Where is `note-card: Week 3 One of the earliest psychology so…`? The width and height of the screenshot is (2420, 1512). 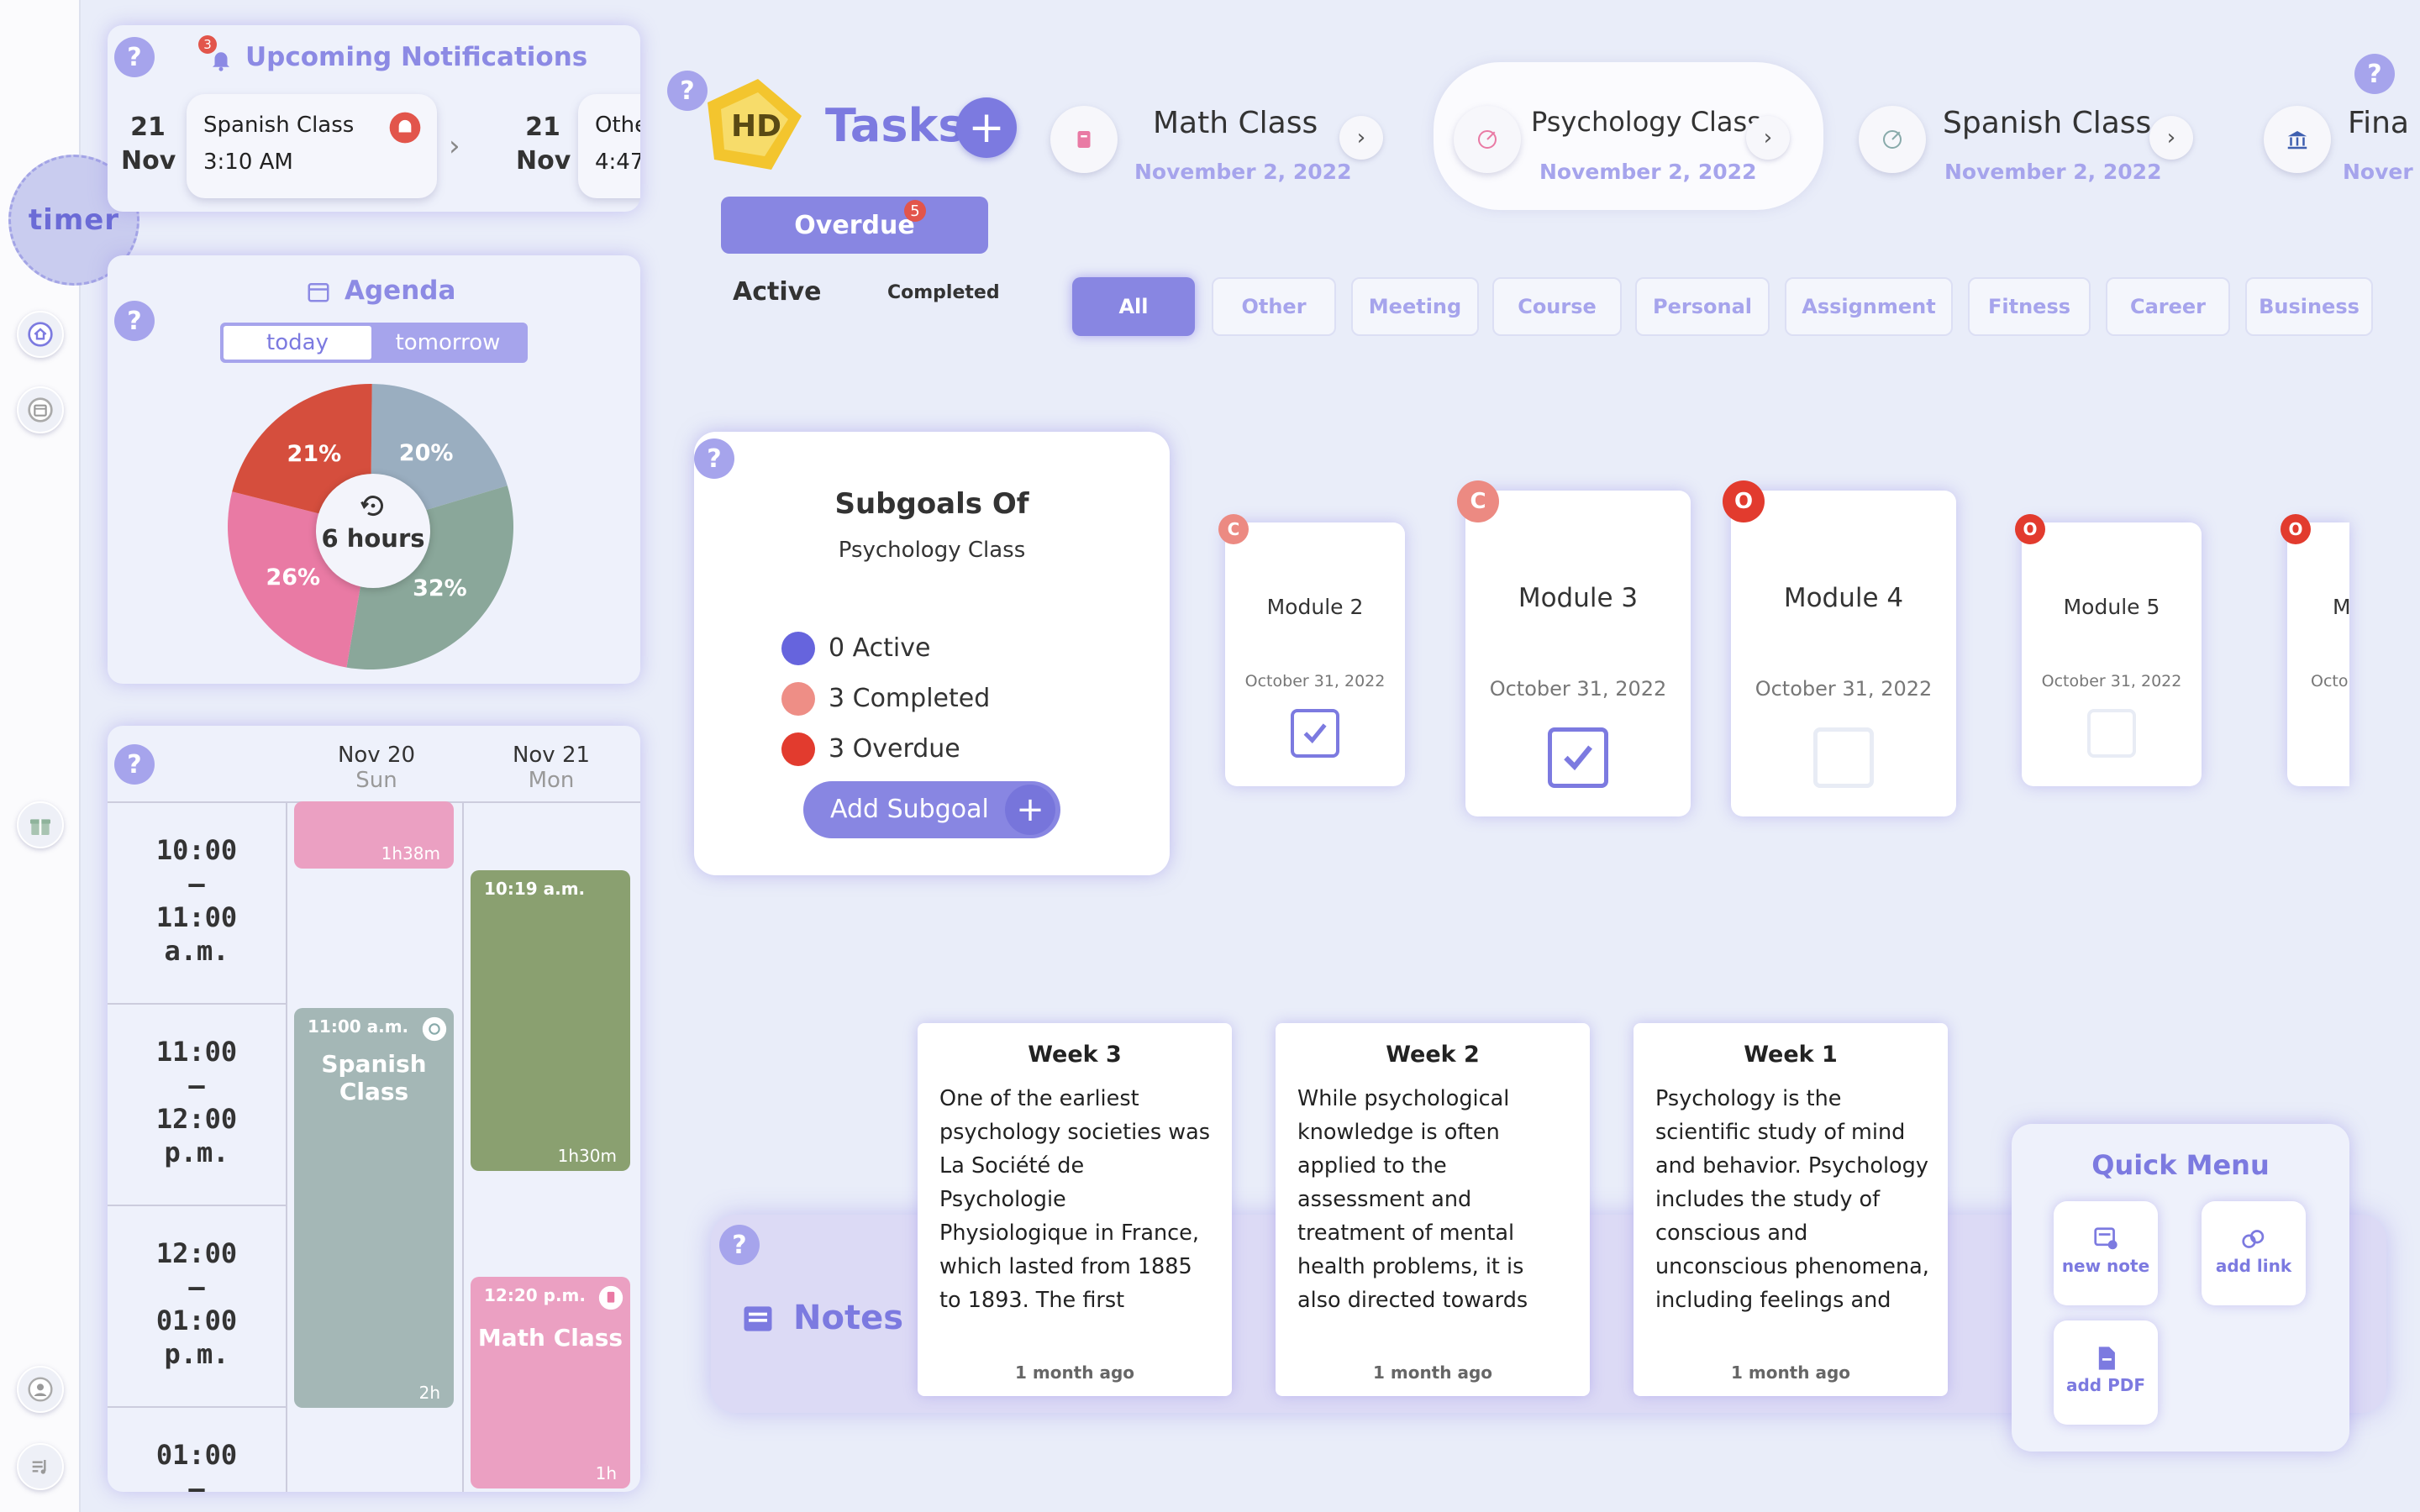
note-card: Week 3 One of the earliest psychology so… is located at coordinates (1075, 1209).